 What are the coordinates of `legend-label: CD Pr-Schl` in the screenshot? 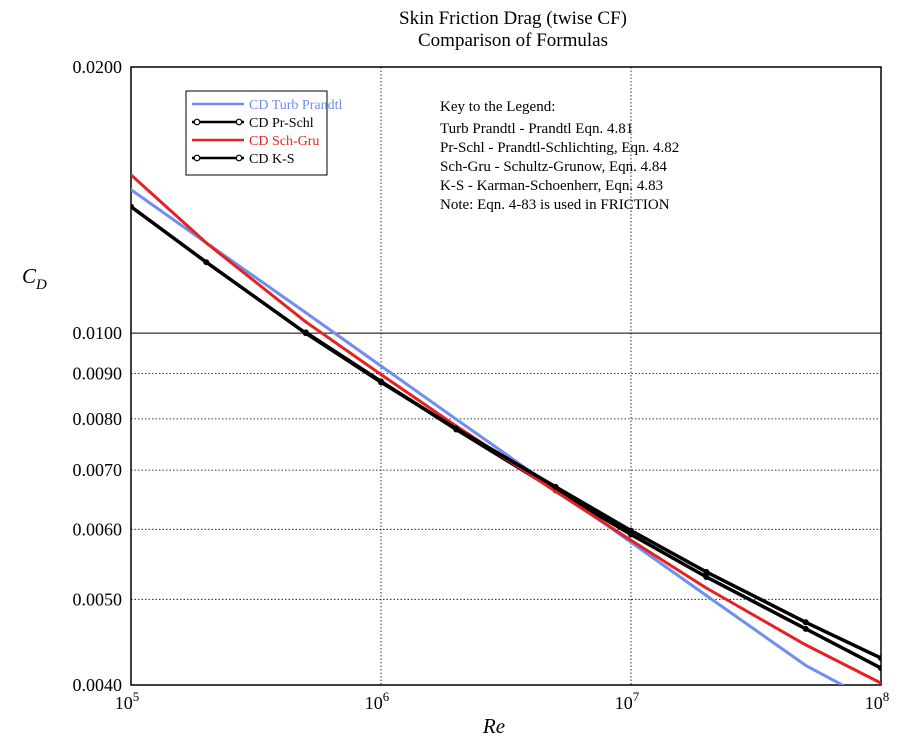 It's located at (281, 123).